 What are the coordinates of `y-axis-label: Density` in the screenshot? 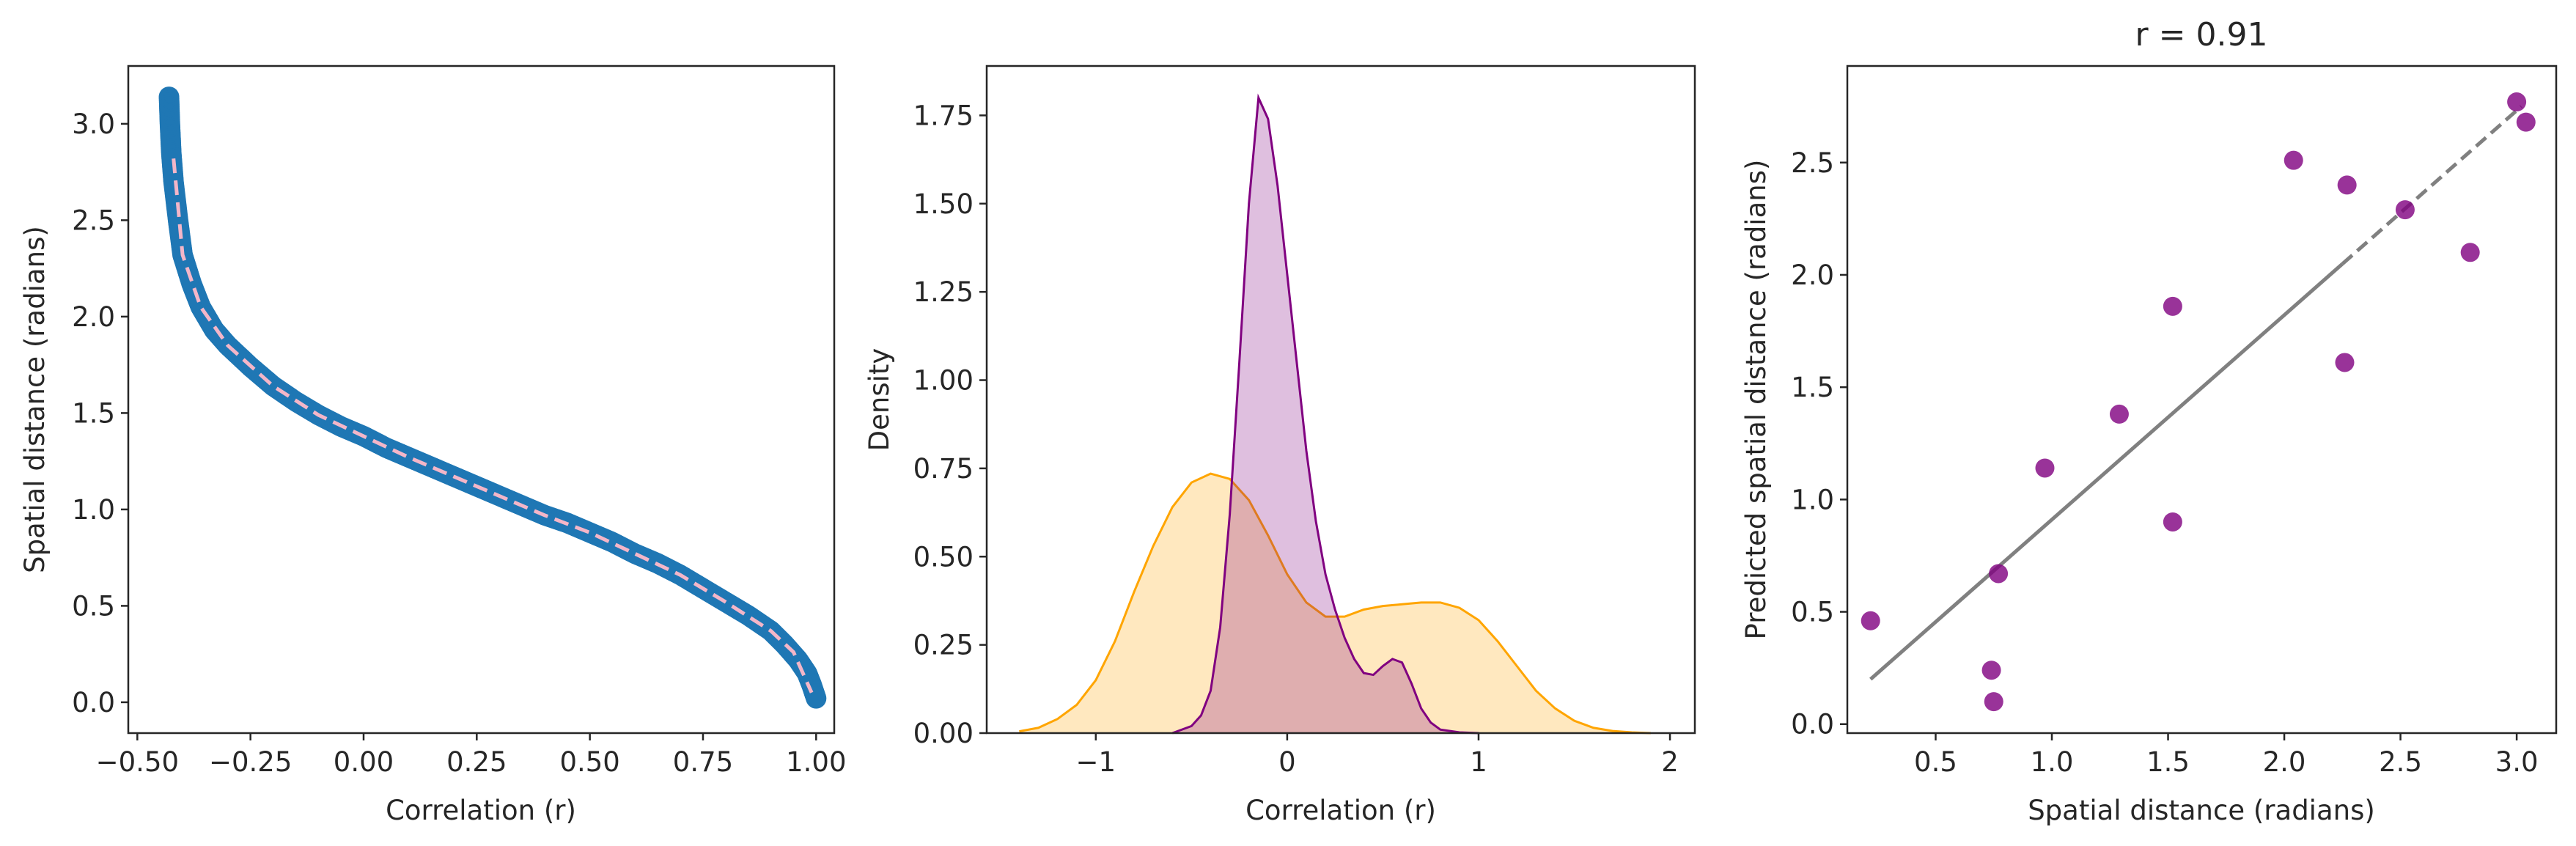 It's located at (879, 400).